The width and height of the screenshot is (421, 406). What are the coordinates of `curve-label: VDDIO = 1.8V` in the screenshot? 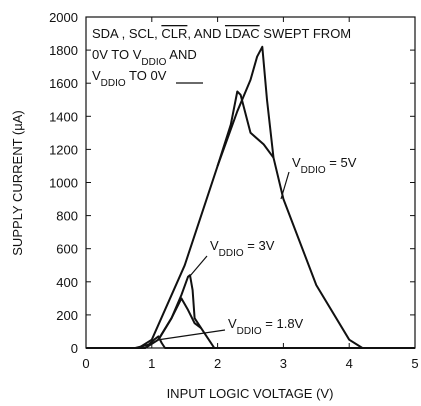 It's located at (266, 326).